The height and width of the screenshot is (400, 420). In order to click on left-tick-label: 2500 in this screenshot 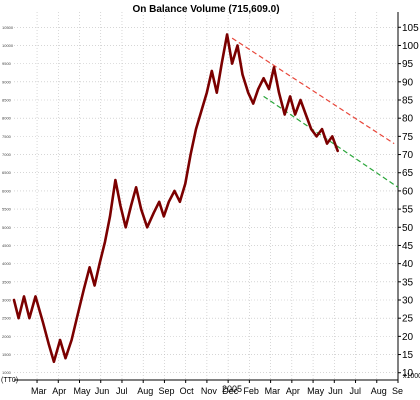, I will do `click(7, 318)`.